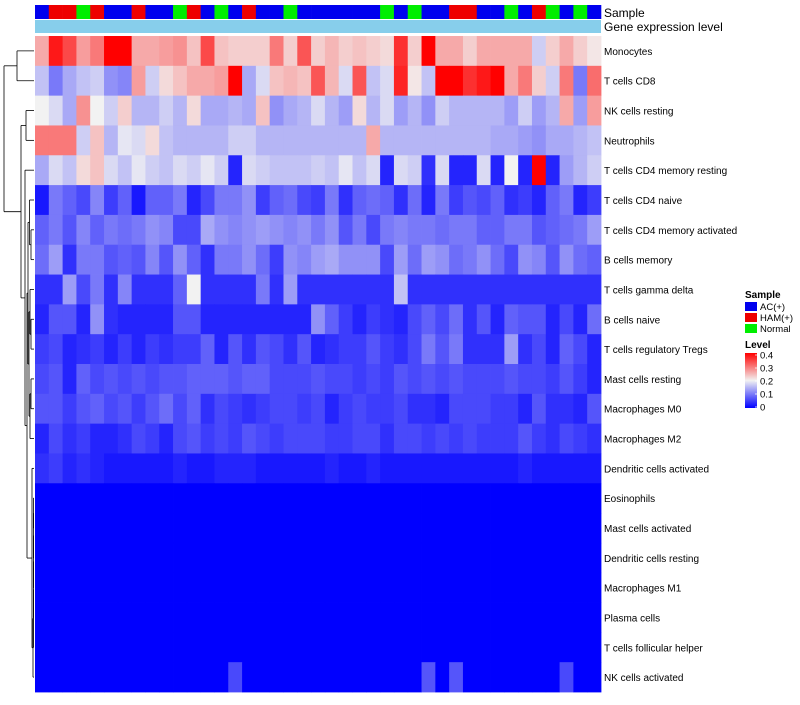 This screenshot has height=705, width=800. What do you see at coordinates (624, 13) in the screenshot?
I see `sample-annotation-label: Sample` at bounding box center [624, 13].